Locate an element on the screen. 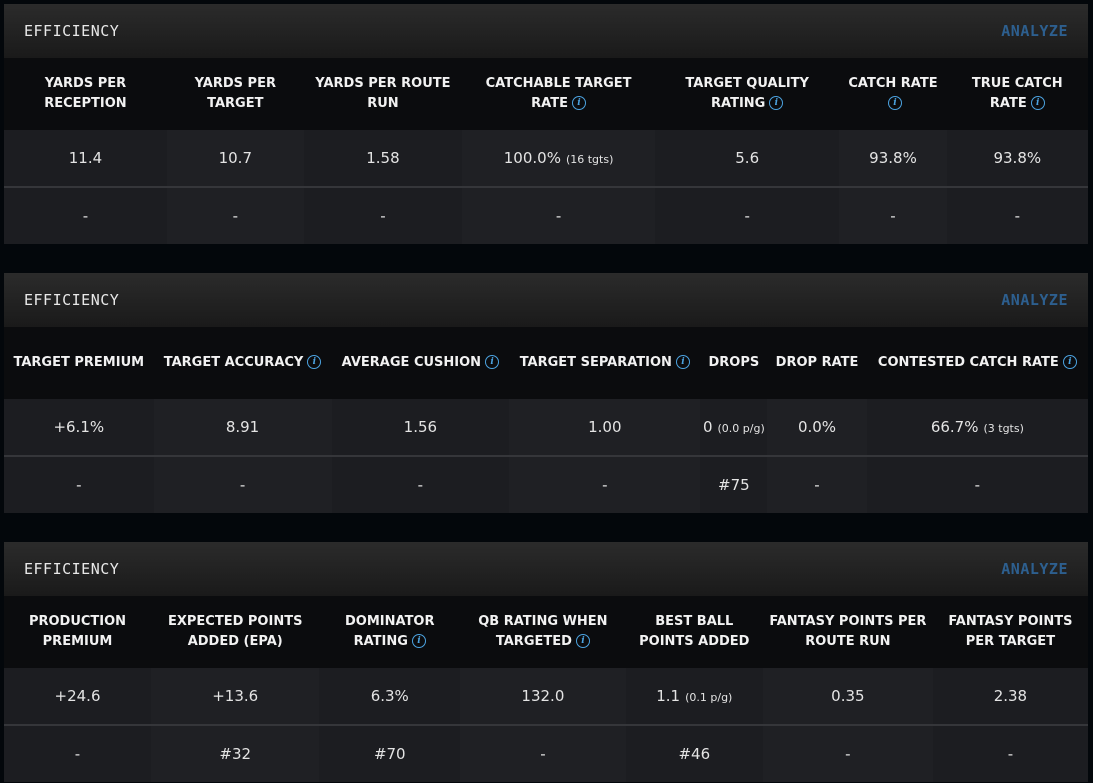 The image size is (1093, 783). stat-value: 8.91 is located at coordinates (242, 428).